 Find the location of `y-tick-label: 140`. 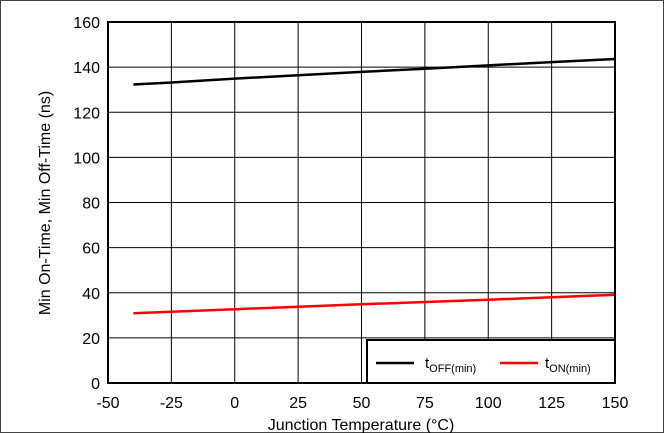

y-tick-label: 140 is located at coordinates (86, 68).